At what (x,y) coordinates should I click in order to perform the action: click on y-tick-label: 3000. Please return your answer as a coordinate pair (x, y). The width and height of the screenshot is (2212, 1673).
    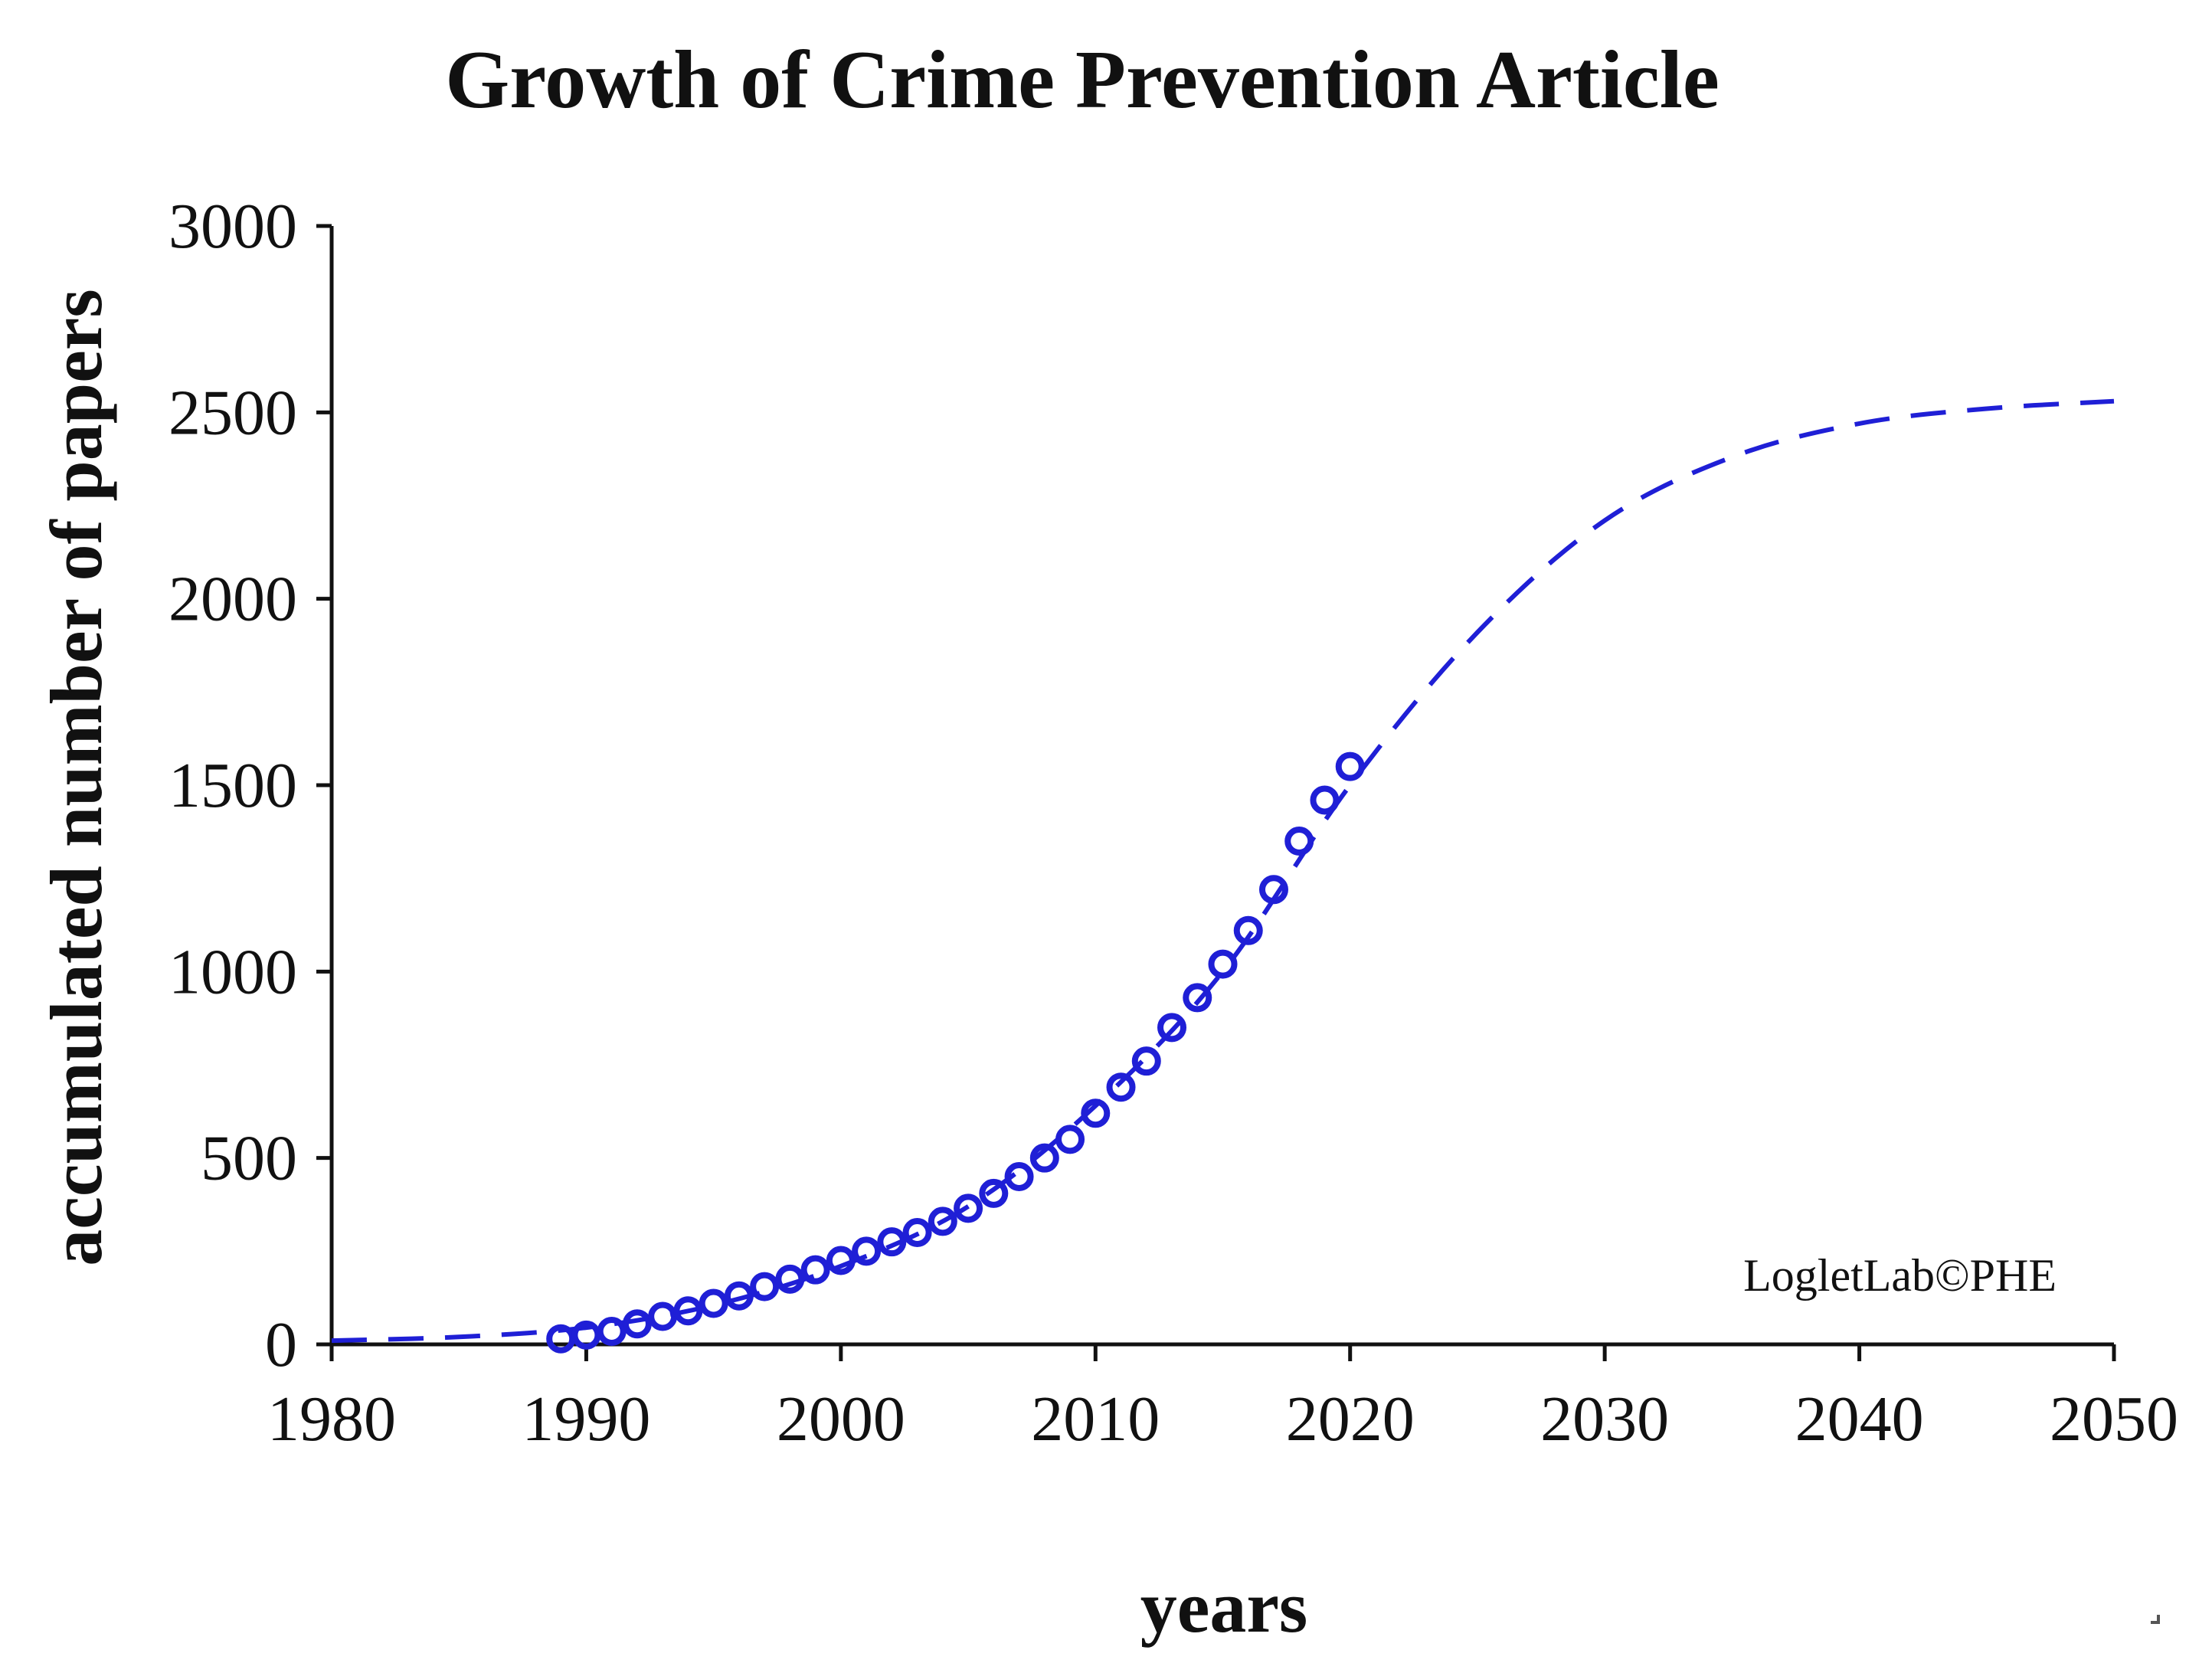
    Looking at the image, I should click on (233, 227).